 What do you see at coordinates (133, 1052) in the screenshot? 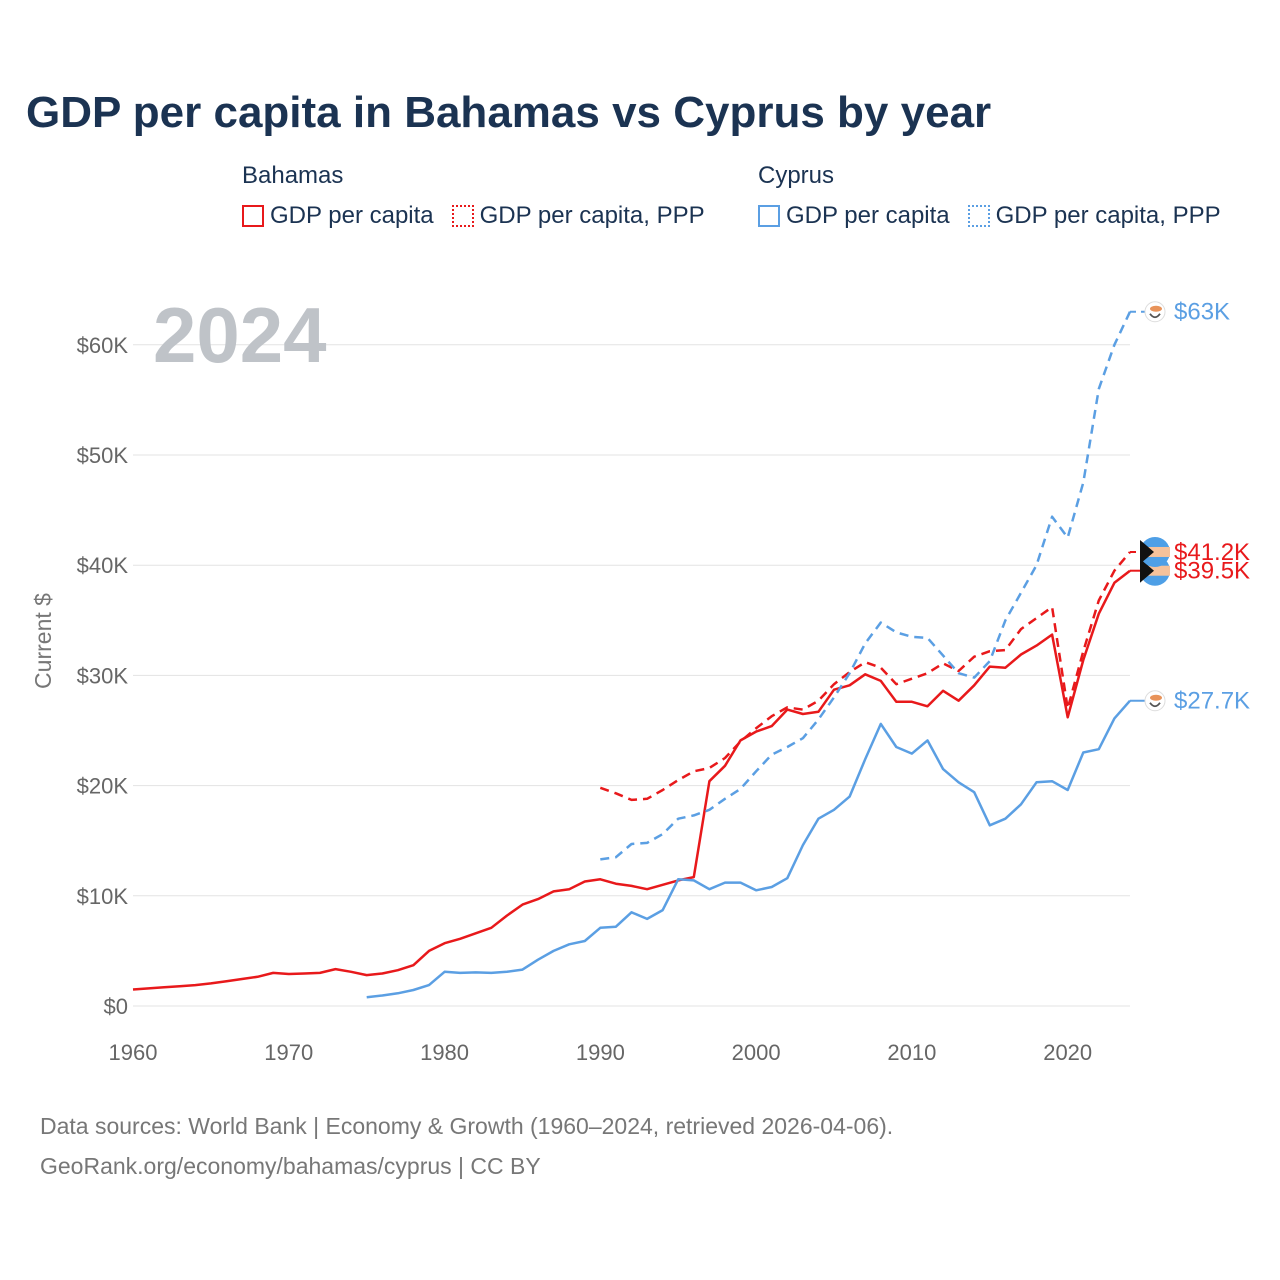
I see `x-tick-label: 1960` at bounding box center [133, 1052].